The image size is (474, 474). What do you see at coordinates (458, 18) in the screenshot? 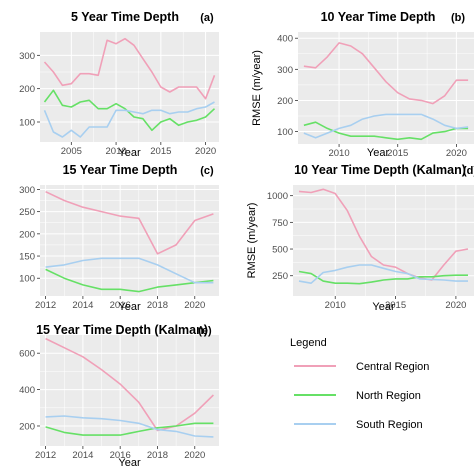
I see `panel-label: (b)` at bounding box center [458, 18].